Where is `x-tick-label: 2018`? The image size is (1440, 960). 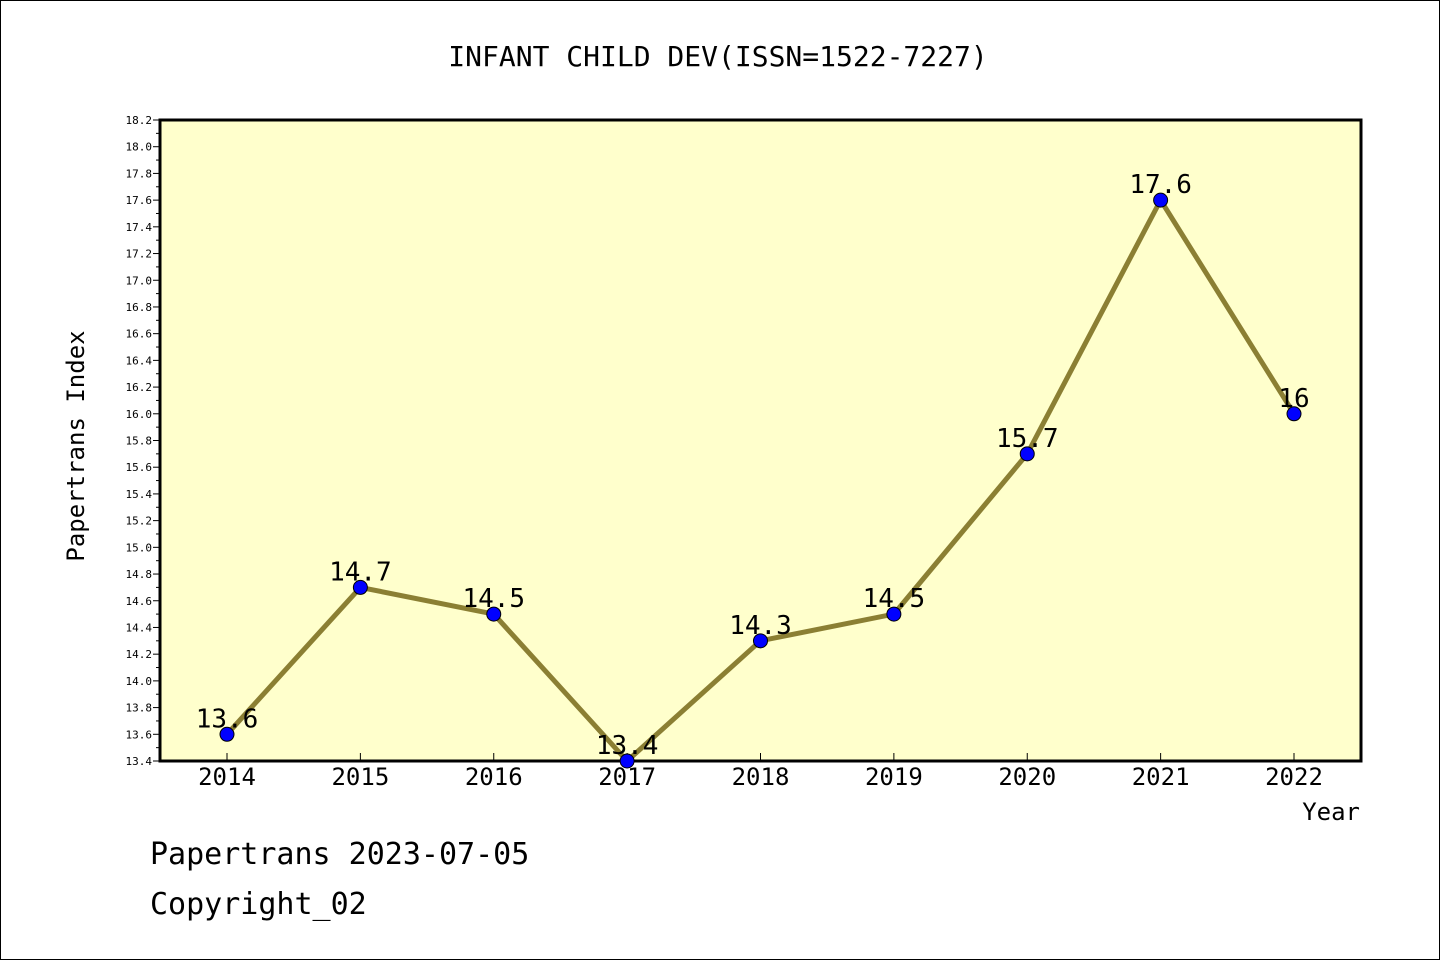
x-tick-label: 2018 is located at coordinates (761, 777).